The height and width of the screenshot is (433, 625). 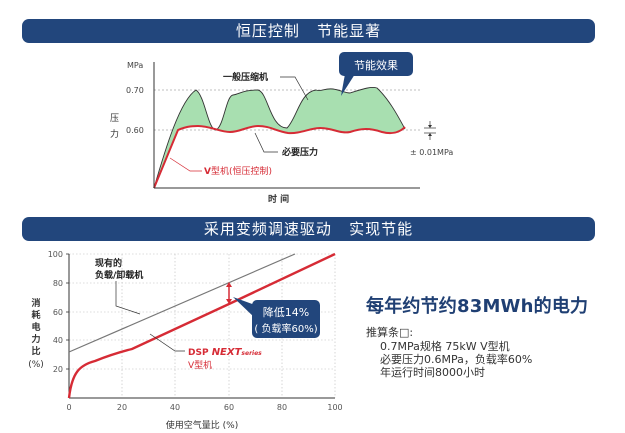 I want to click on v-type-label: V型机(恒压控制), so click(x=238, y=171).